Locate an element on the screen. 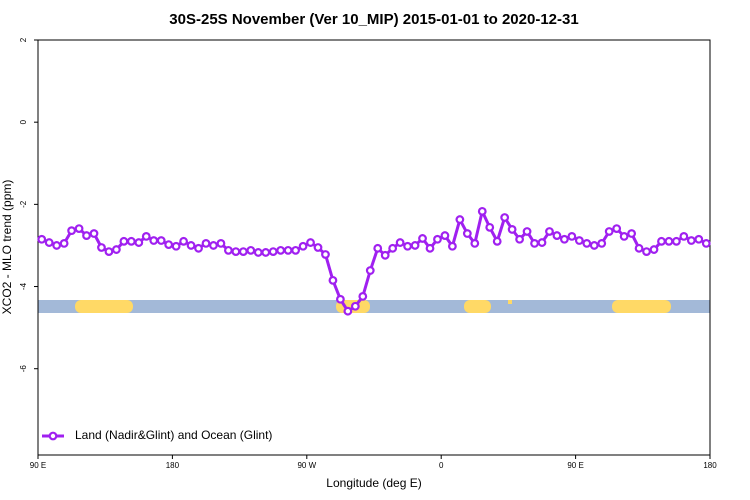 The width and height of the screenshot is (750, 500). x-tick-label: 0 is located at coordinates (441, 465).